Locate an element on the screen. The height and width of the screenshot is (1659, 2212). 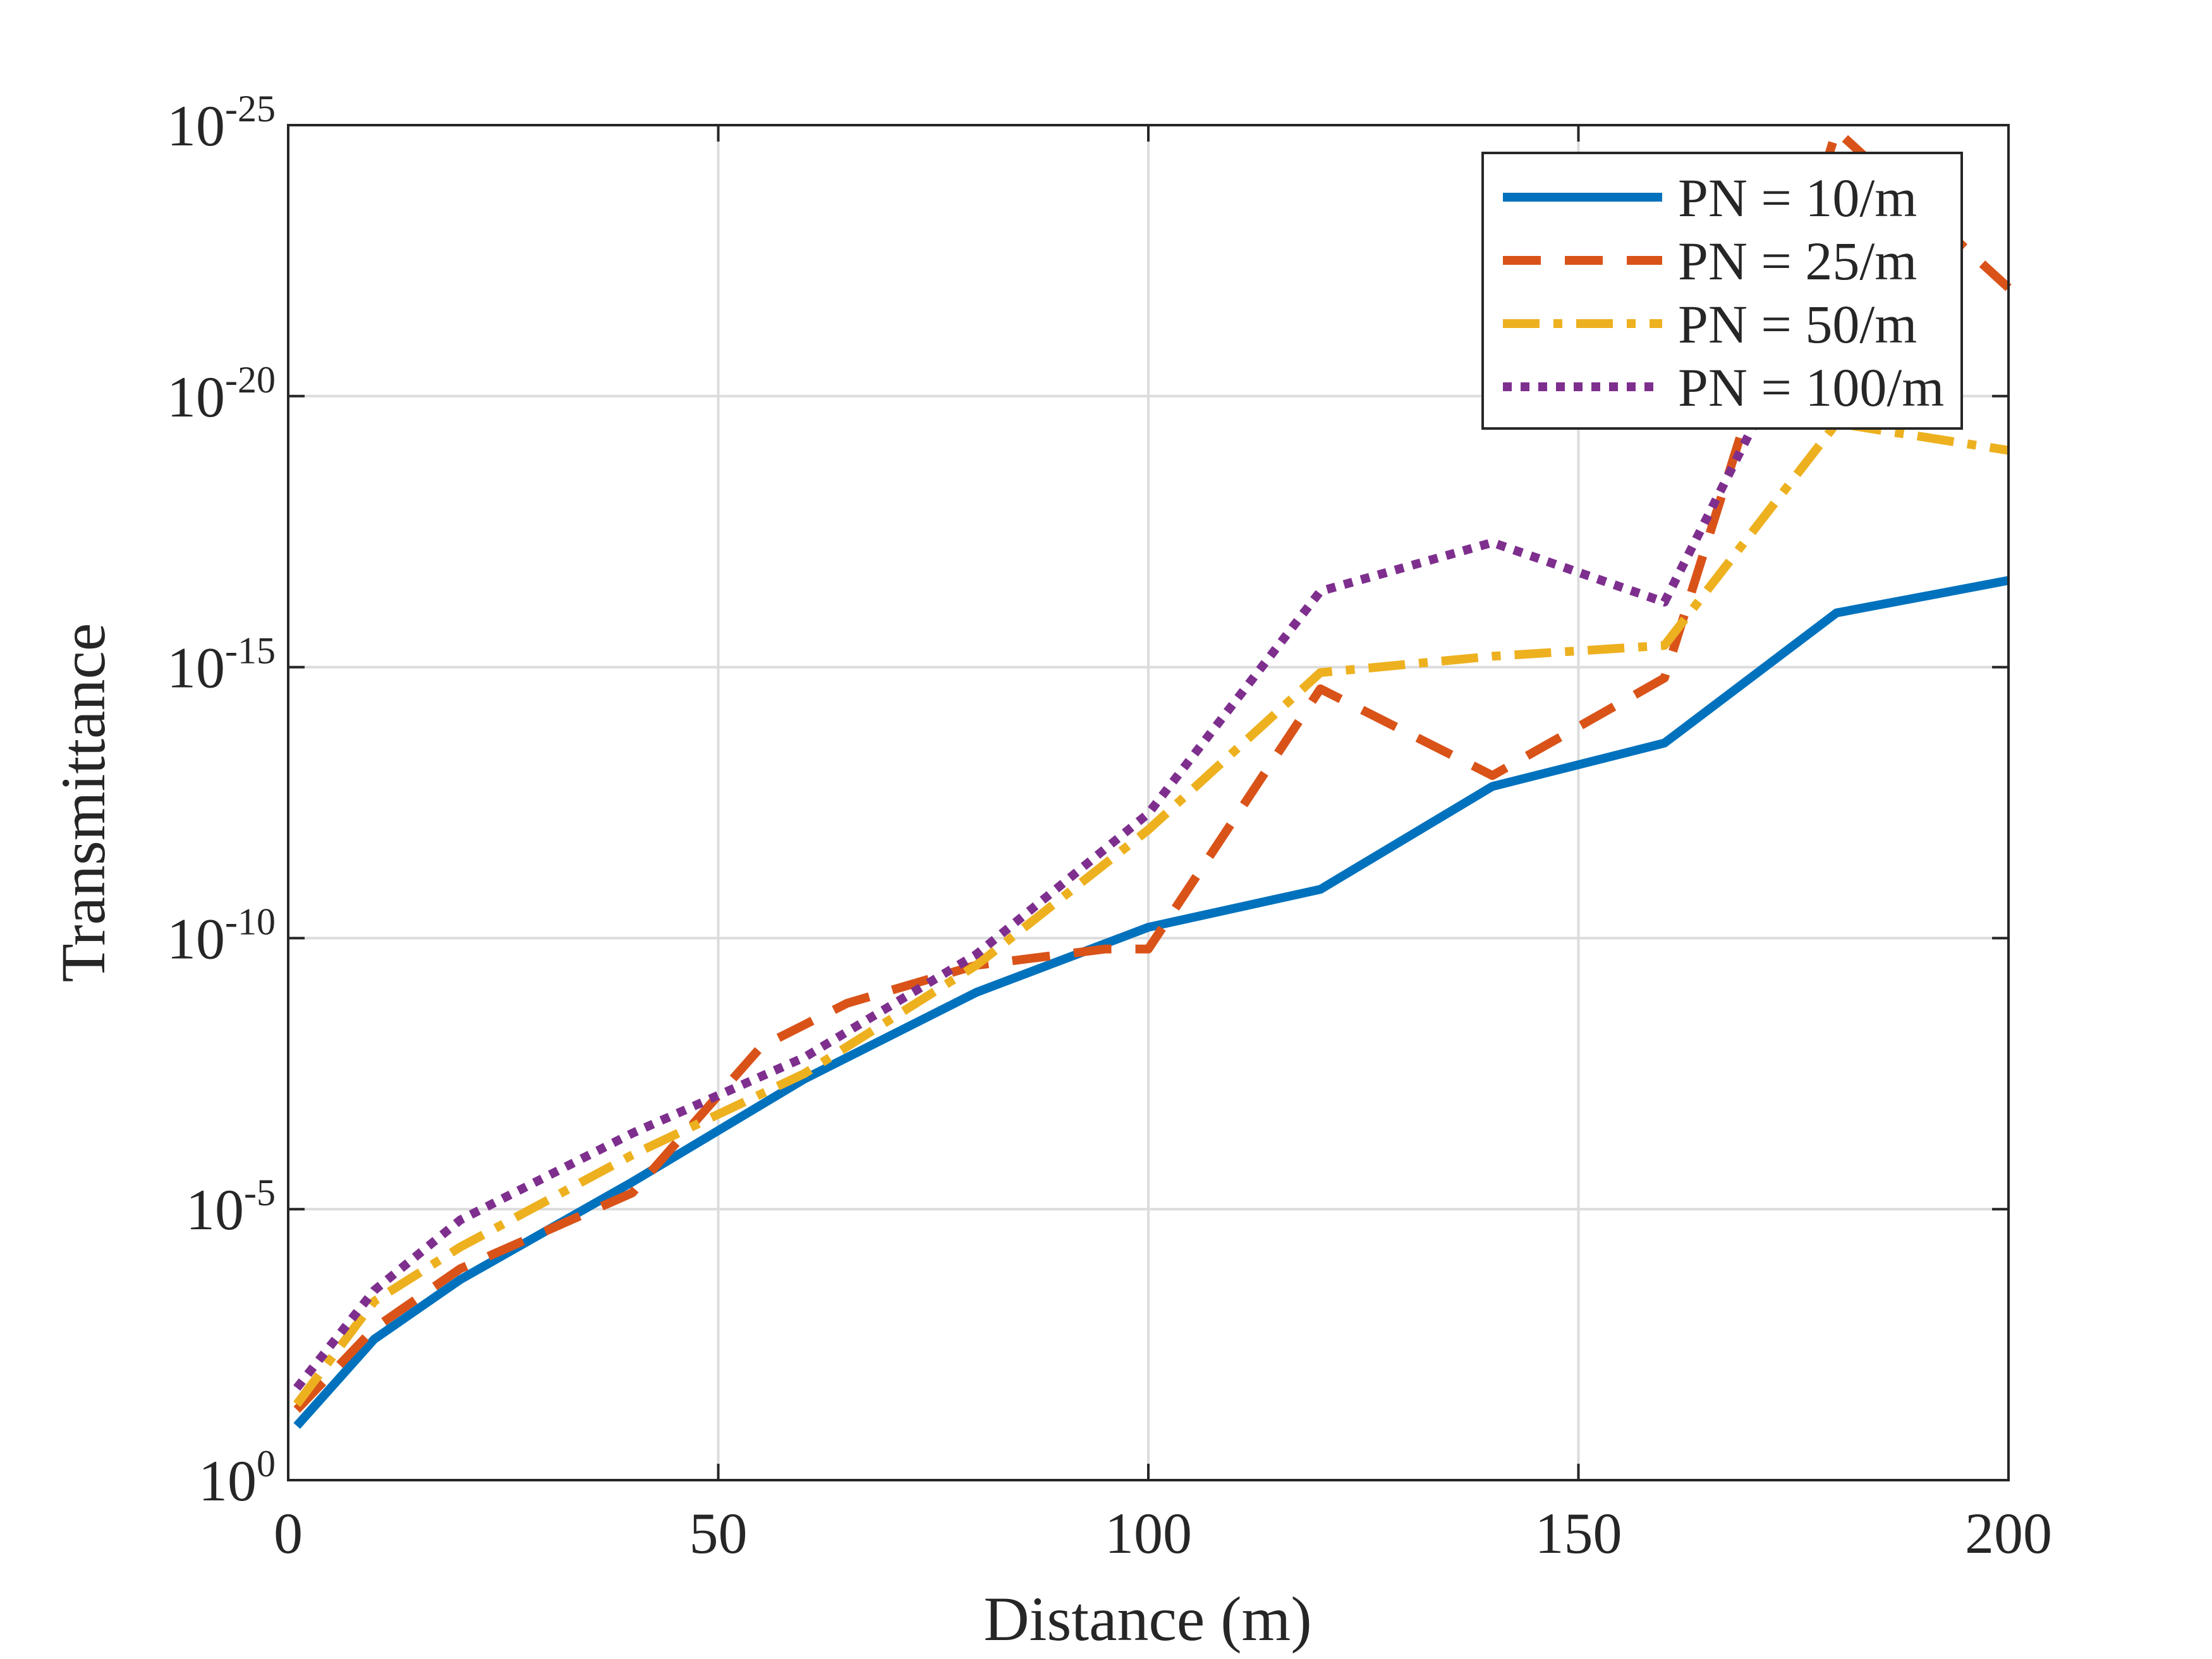
y-tick-exponent: -15 is located at coordinates (251, 651).